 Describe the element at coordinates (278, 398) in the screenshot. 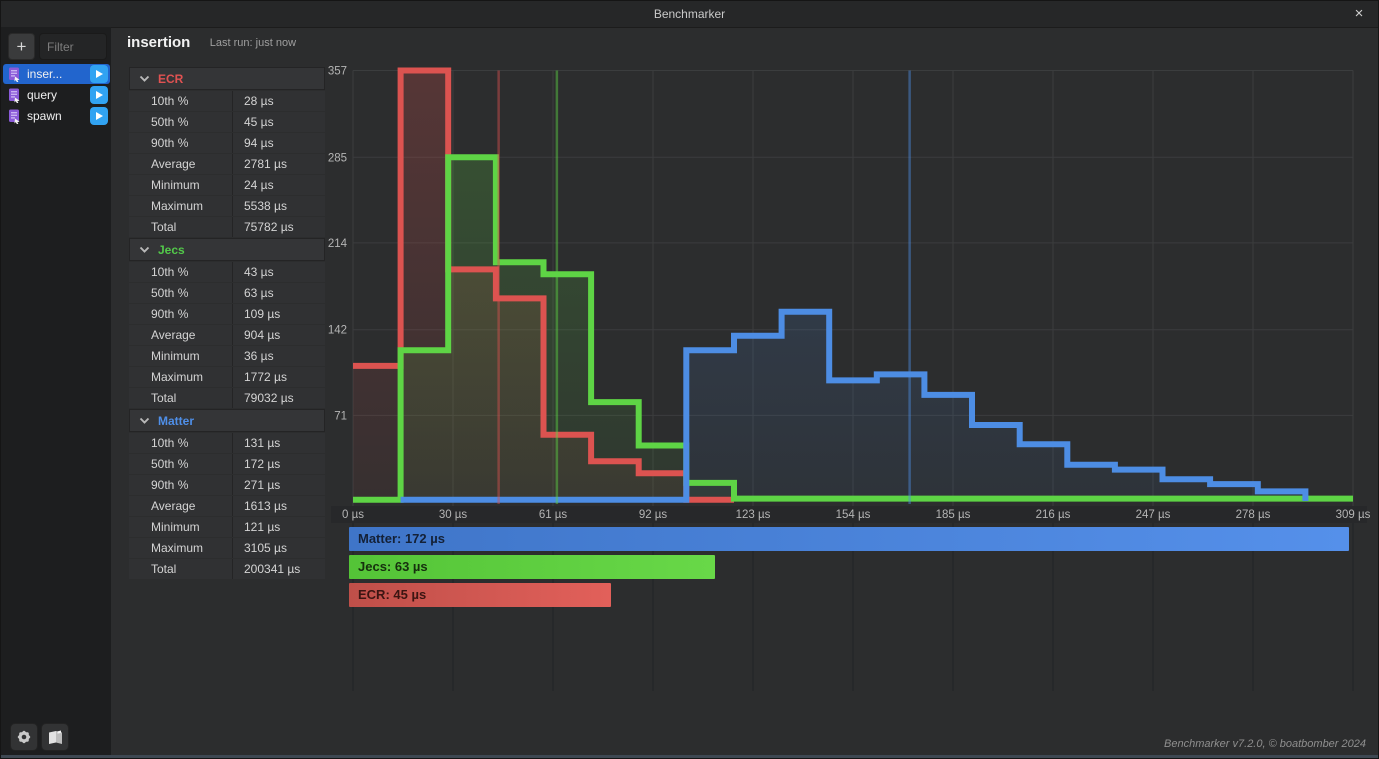

I see `stat-value: 79032 µs` at that location.